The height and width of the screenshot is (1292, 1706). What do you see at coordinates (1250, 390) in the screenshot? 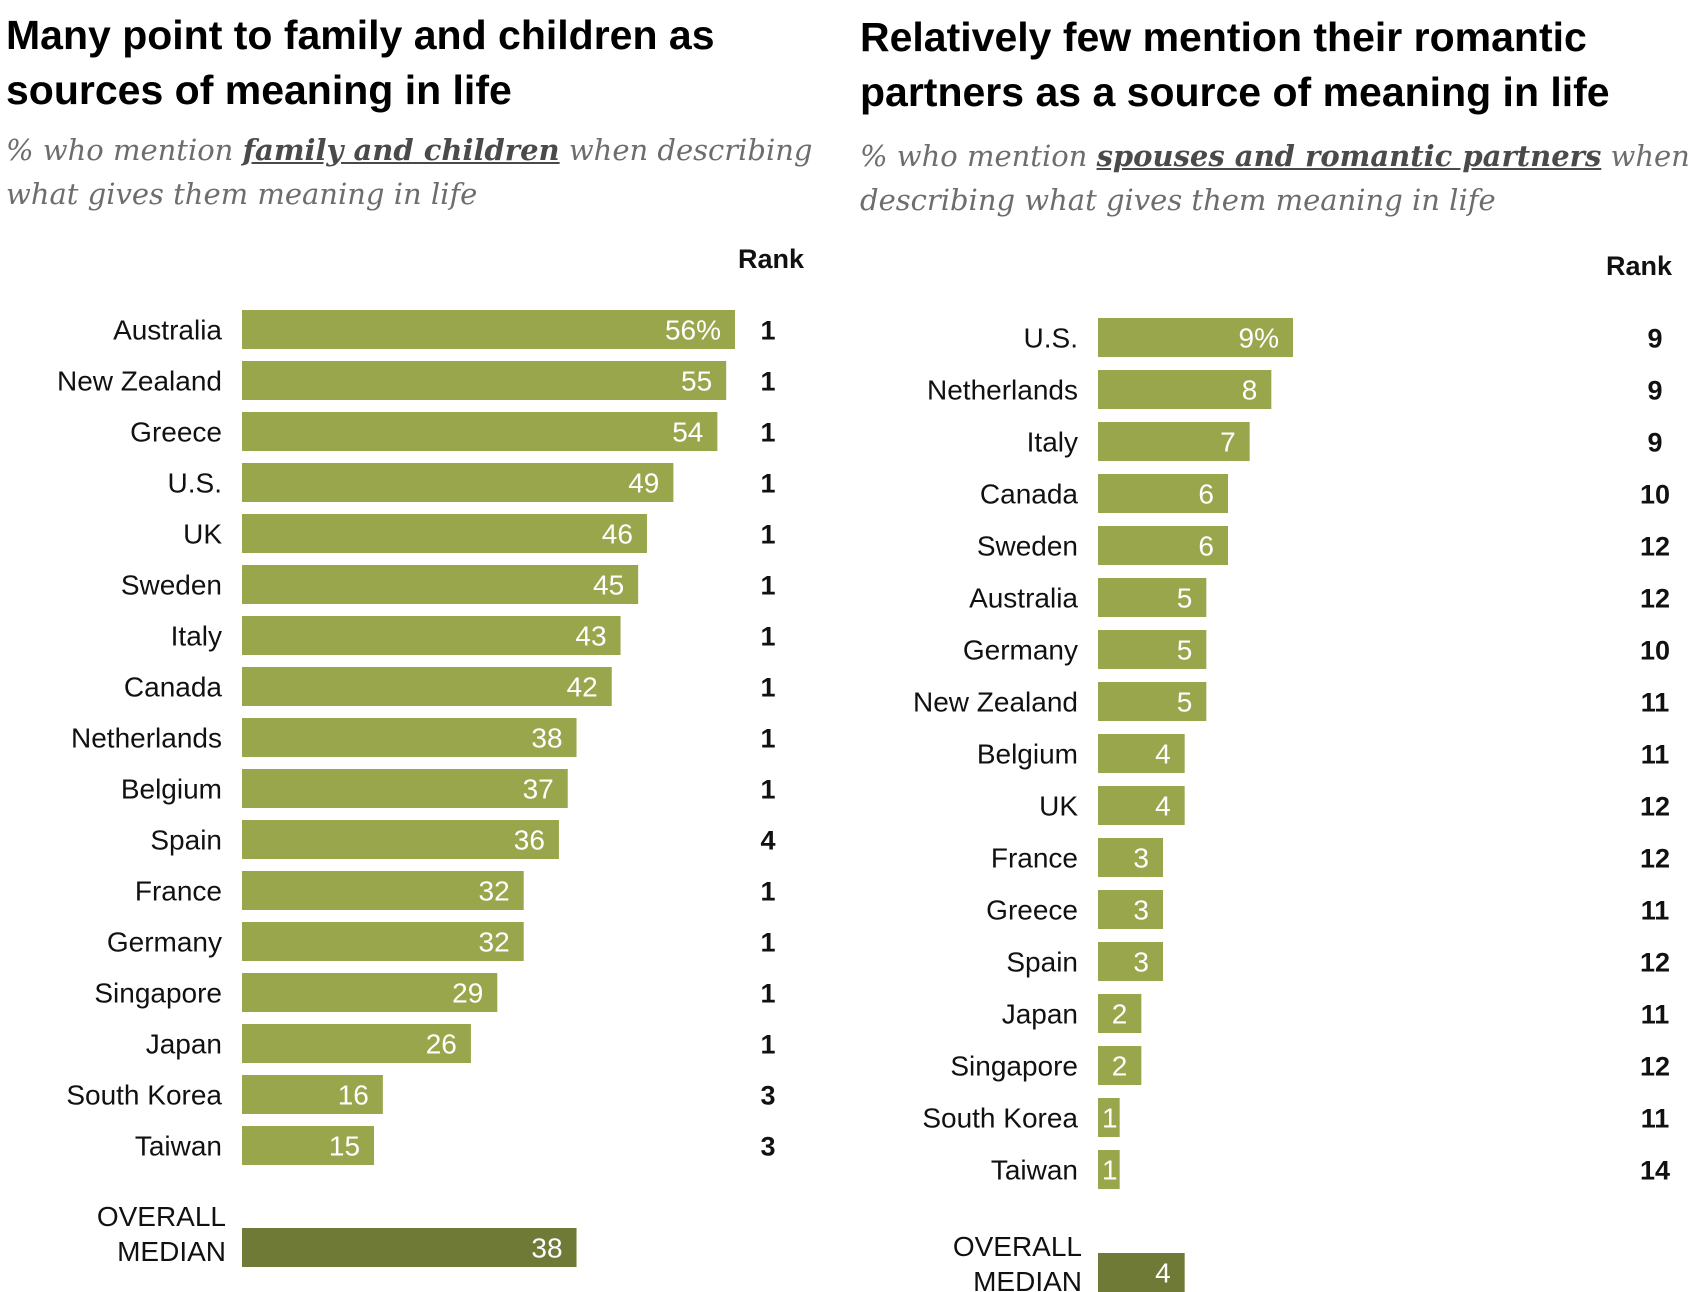
I see `bar-value-label: 8` at bounding box center [1250, 390].